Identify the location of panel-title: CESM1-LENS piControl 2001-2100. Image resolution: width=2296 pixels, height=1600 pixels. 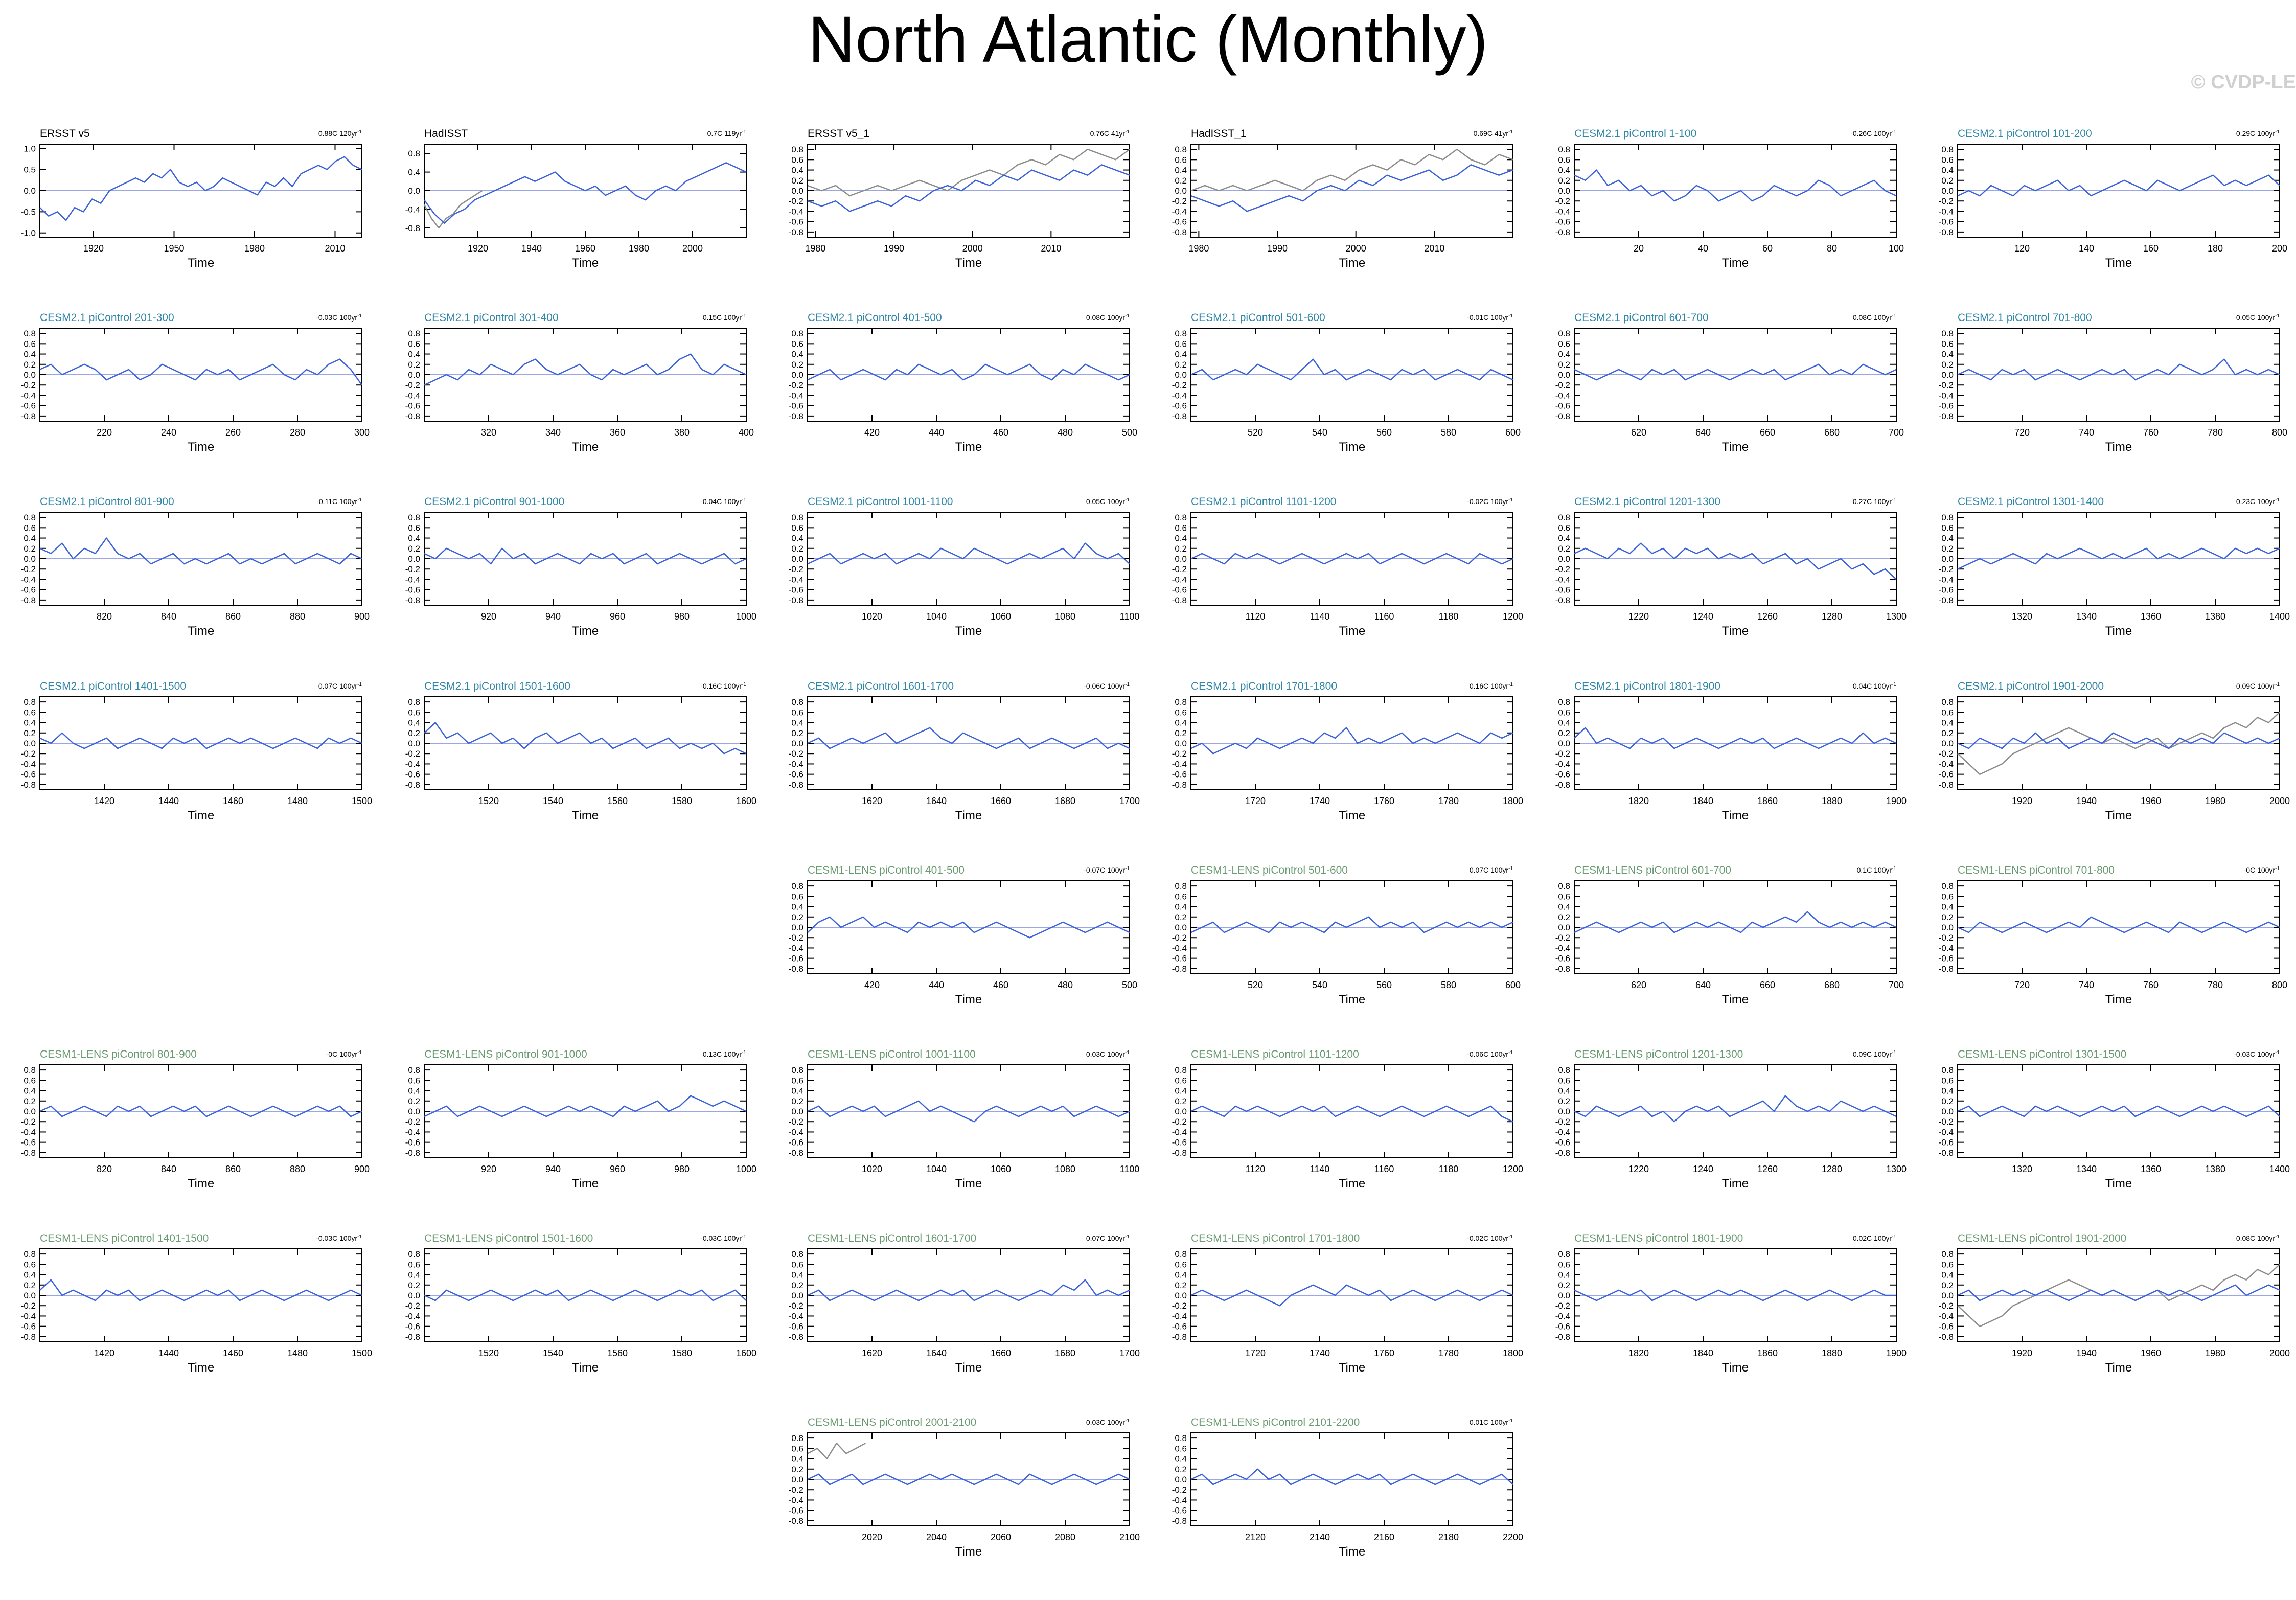
(892, 1422).